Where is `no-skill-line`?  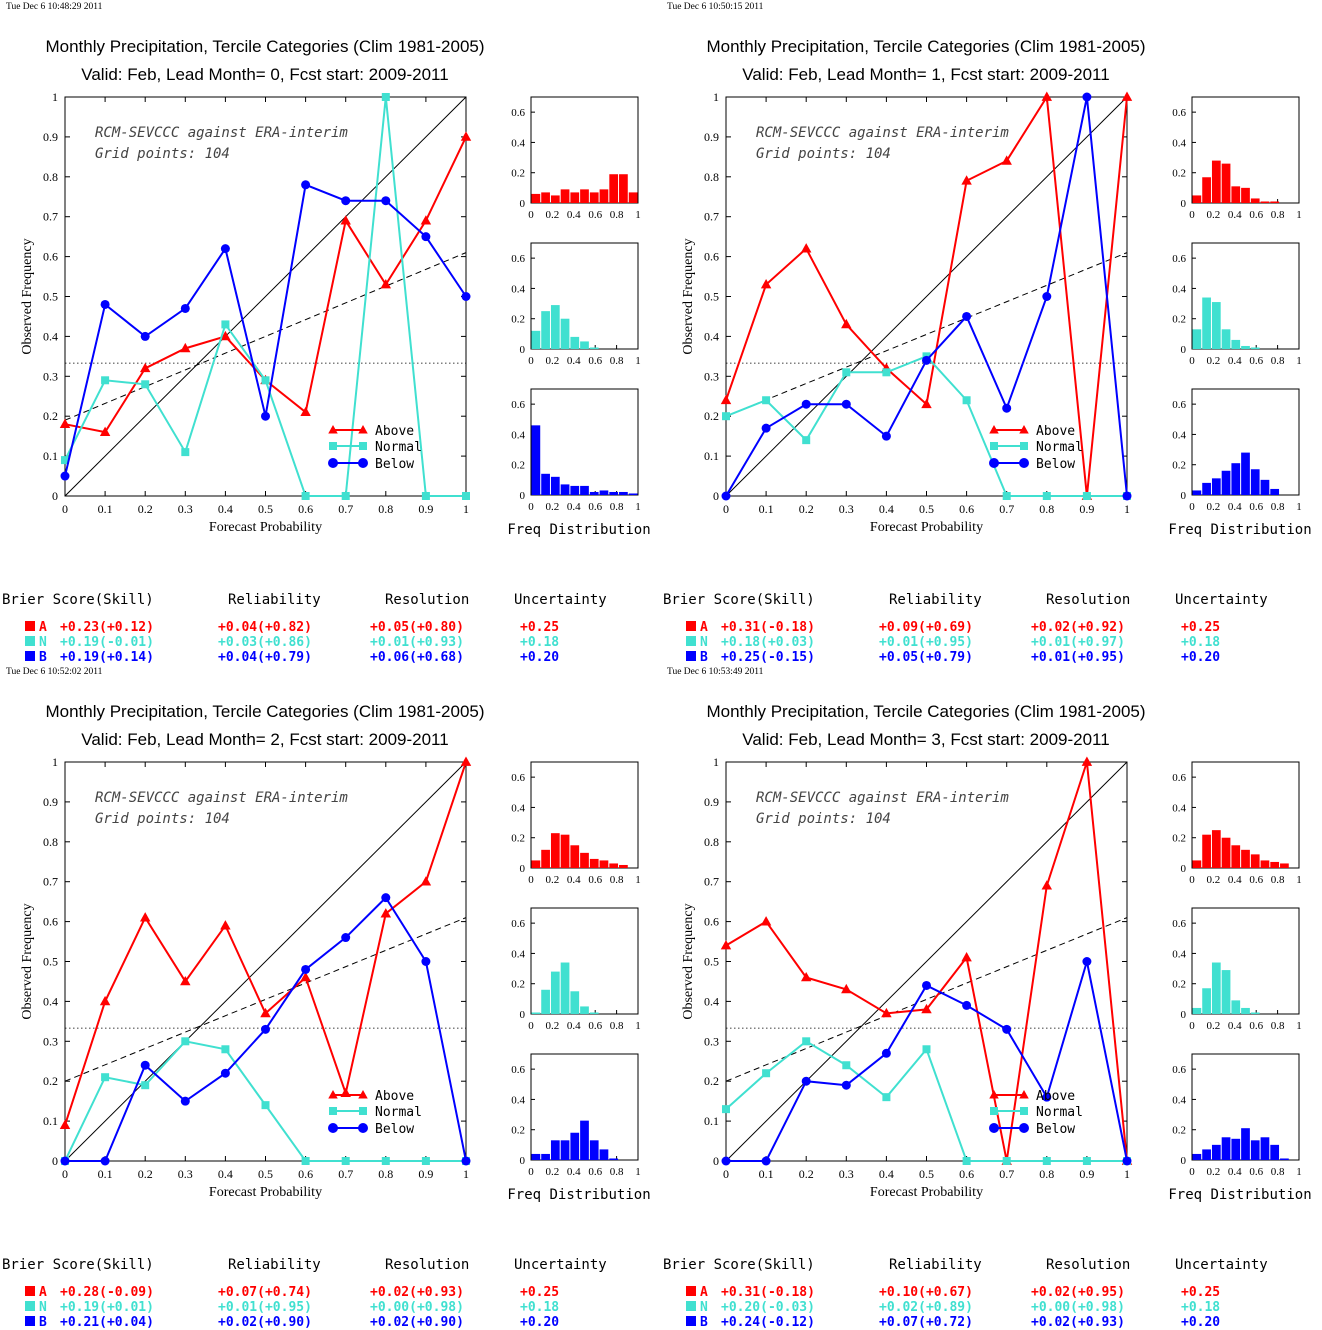 no-skill-line is located at coordinates (265, 999).